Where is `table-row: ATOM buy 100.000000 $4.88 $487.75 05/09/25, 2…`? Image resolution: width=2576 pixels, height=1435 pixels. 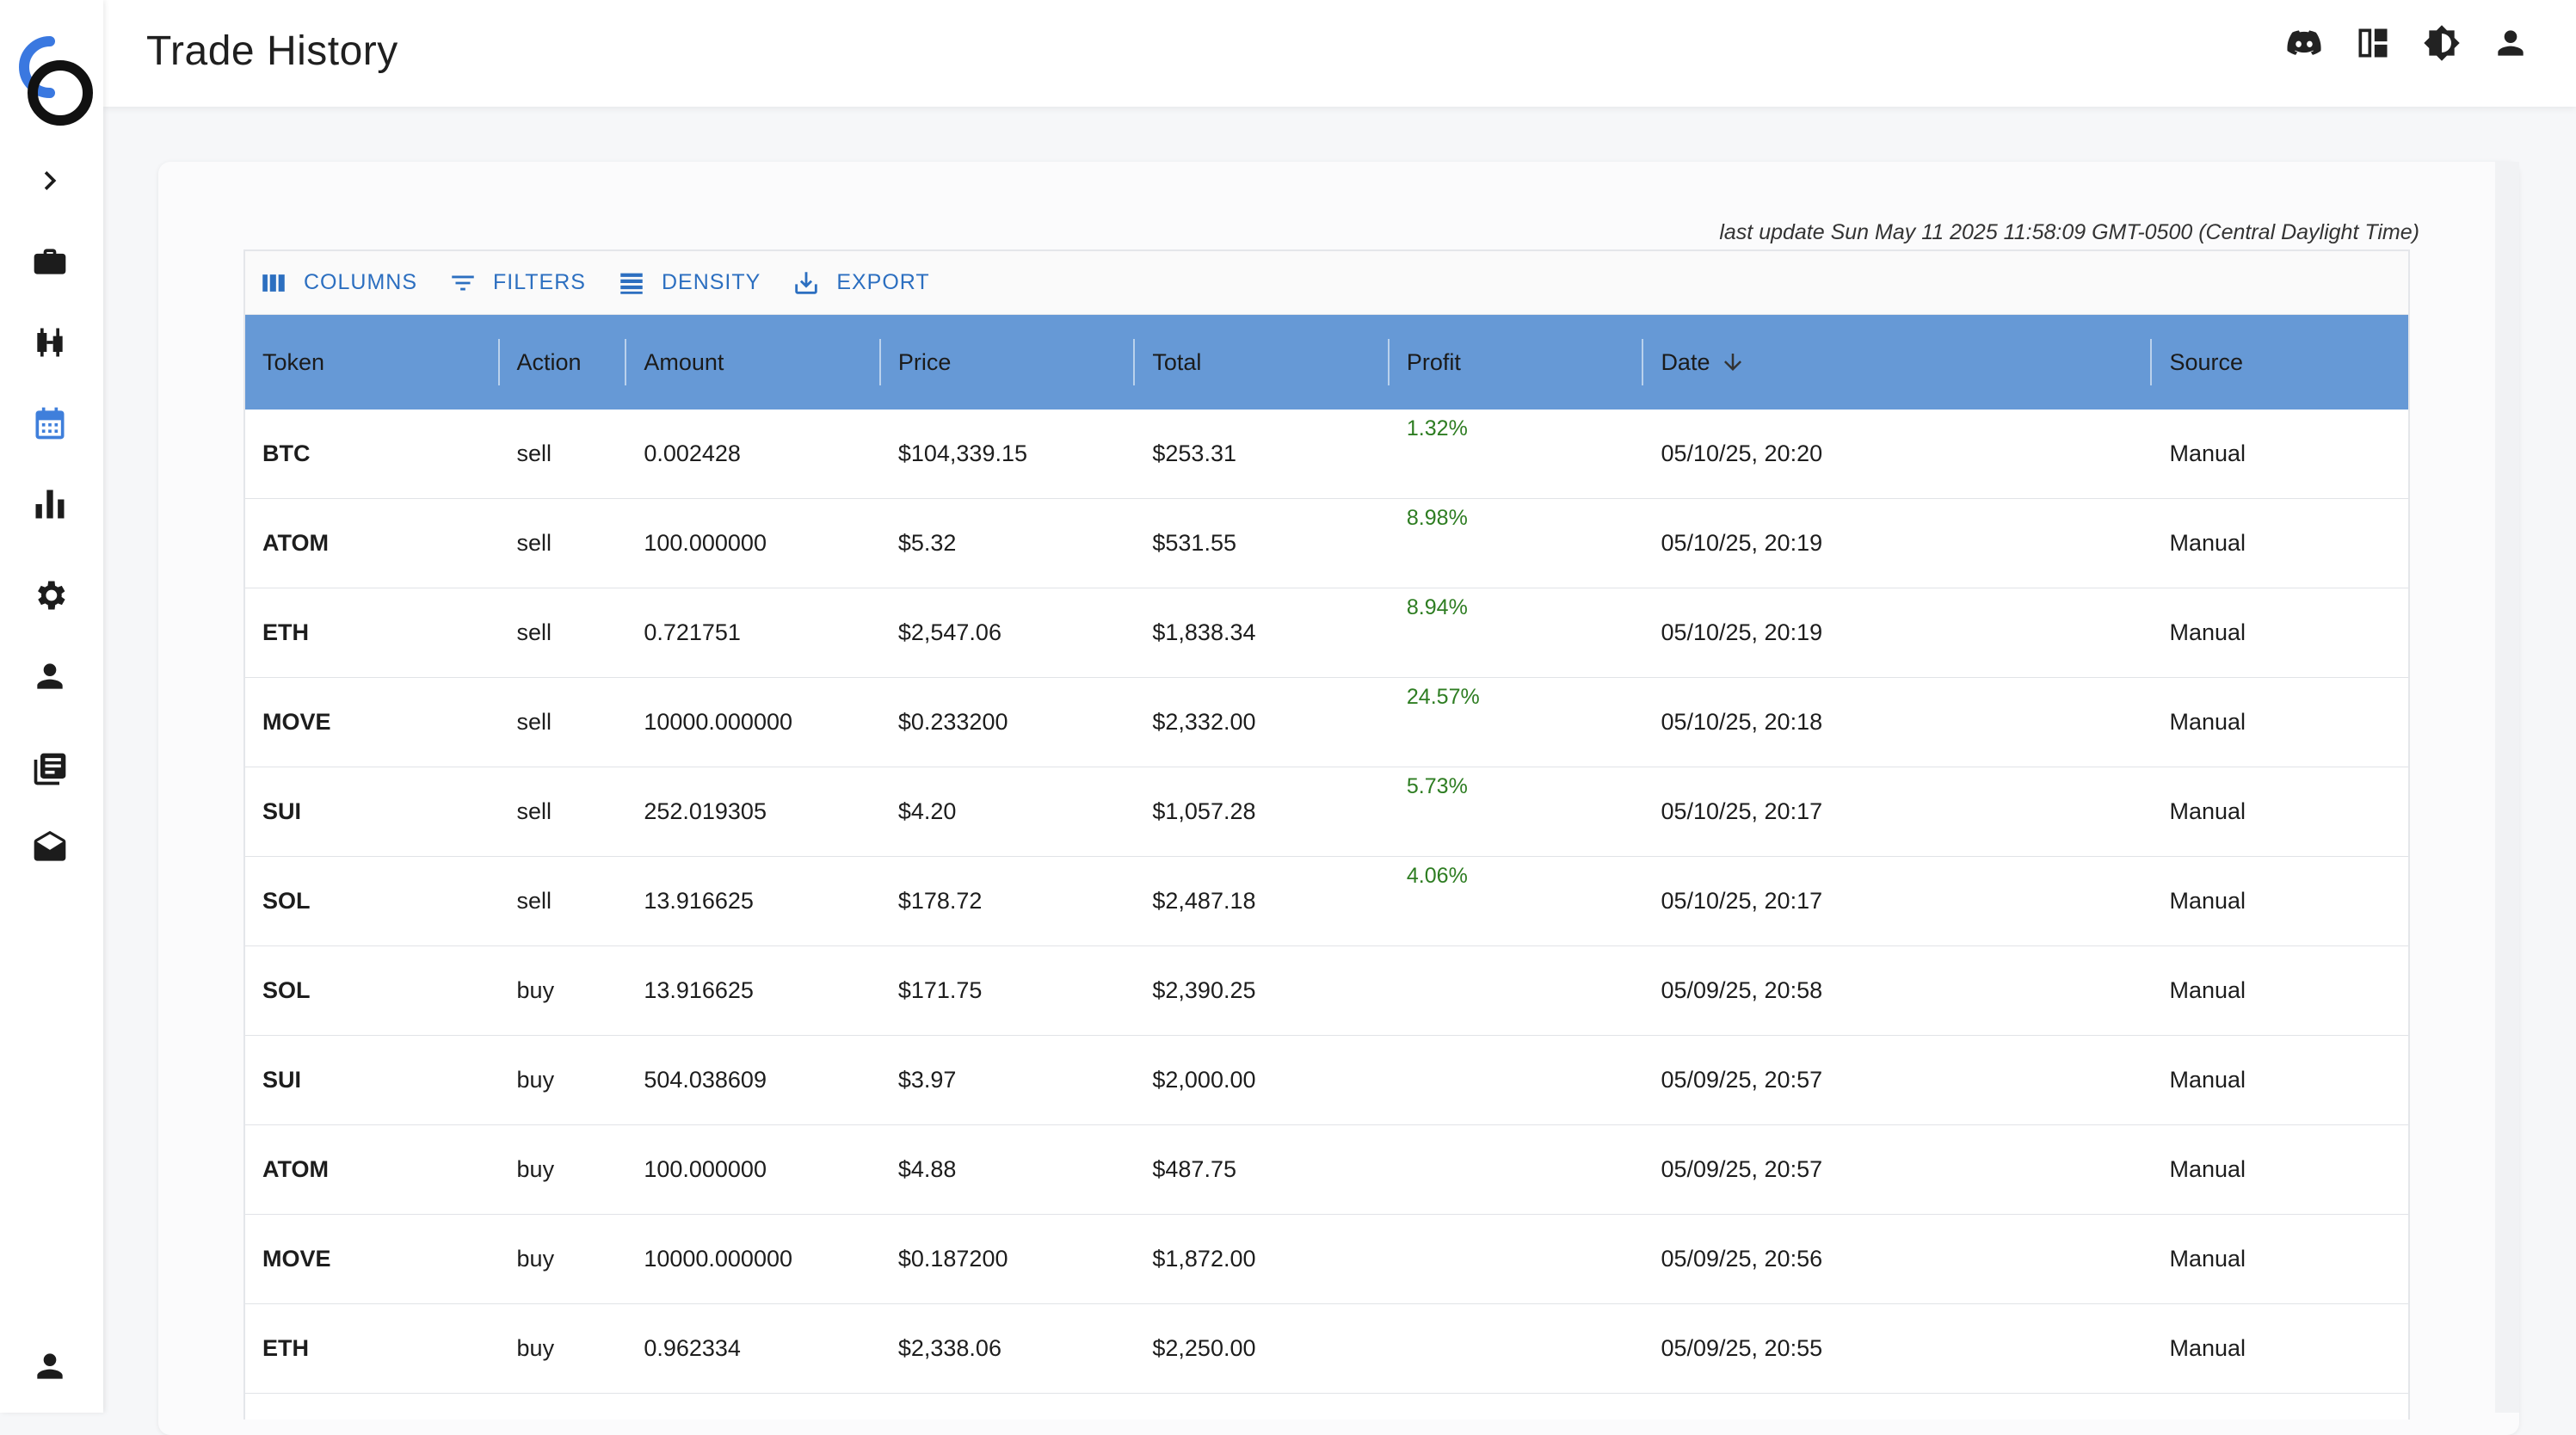 table-row: ATOM buy 100.000000 $4.88 $487.75 05/09/25, 2… is located at coordinates (1326, 1170).